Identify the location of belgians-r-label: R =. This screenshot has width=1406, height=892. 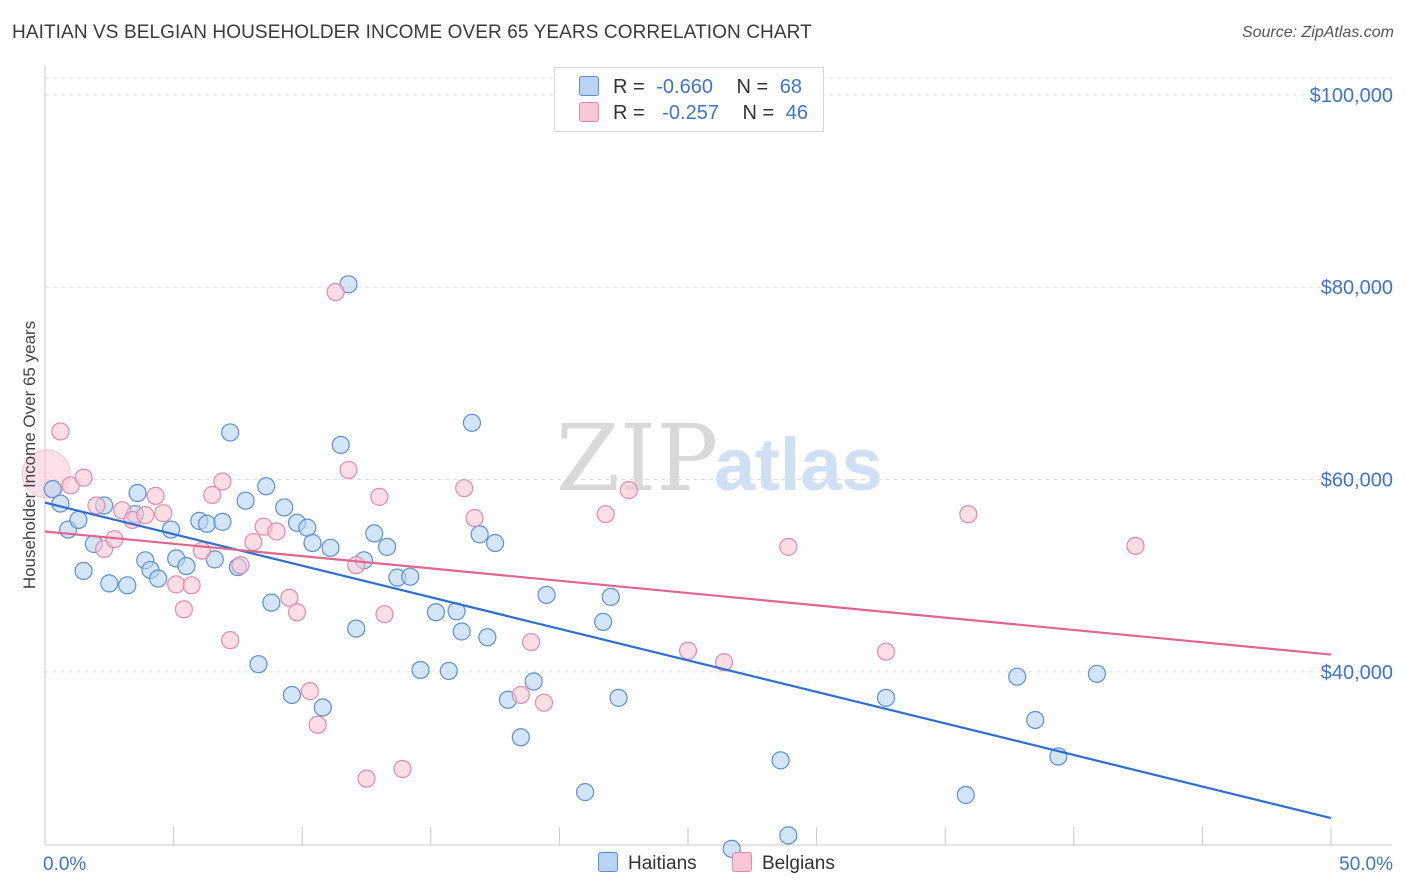
(629, 113).